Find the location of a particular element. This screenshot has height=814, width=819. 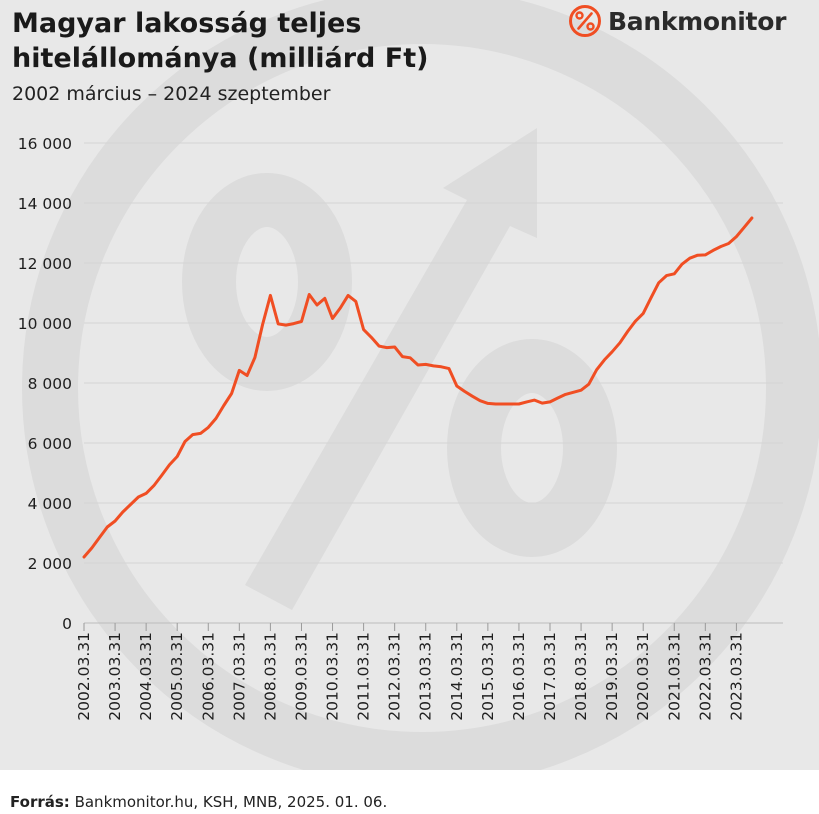

x-tick-label: 2021.03.31 is located at coordinates (674, 676).